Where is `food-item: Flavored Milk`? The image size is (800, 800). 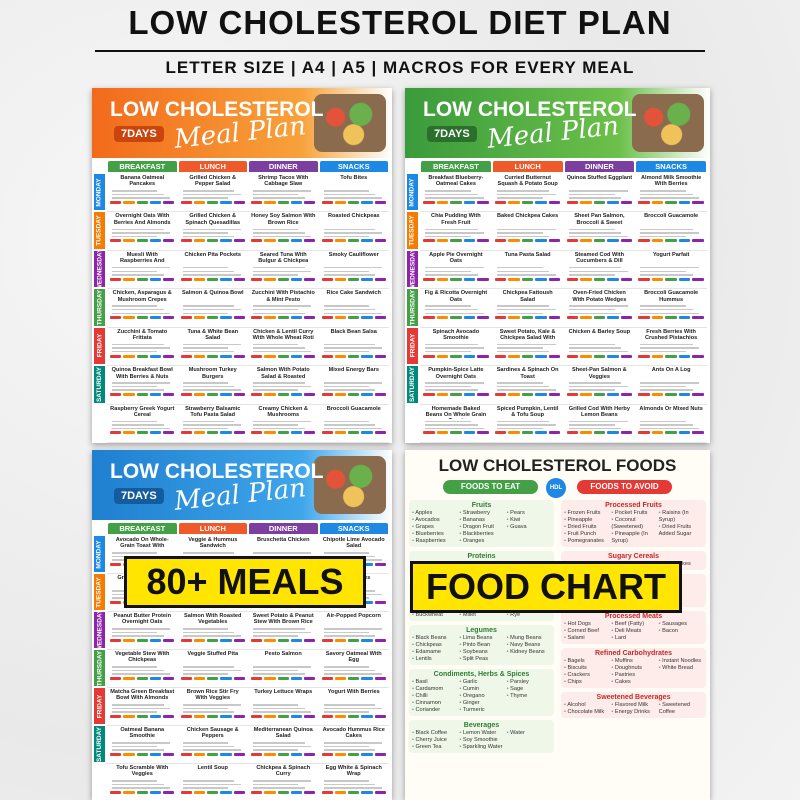
food-item: Flavored Milk is located at coordinates (633, 705).